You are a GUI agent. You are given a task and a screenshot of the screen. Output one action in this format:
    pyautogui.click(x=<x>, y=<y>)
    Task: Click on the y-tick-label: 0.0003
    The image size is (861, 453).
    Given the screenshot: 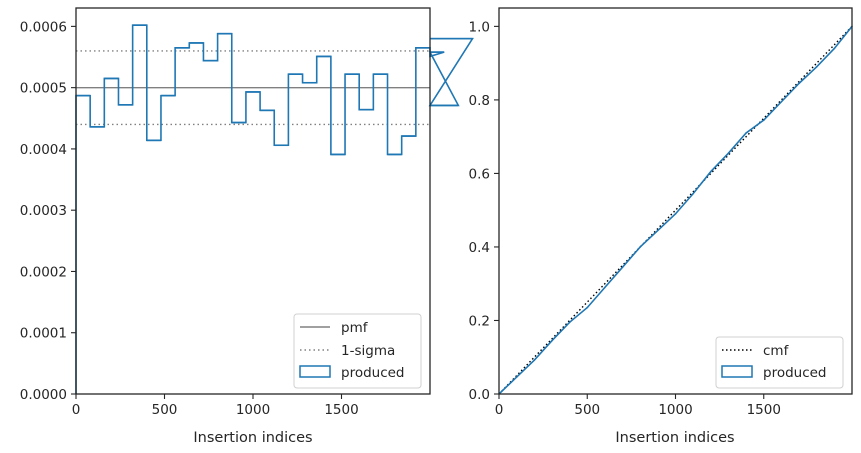 What is the action you would take?
    pyautogui.click(x=43, y=211)
    